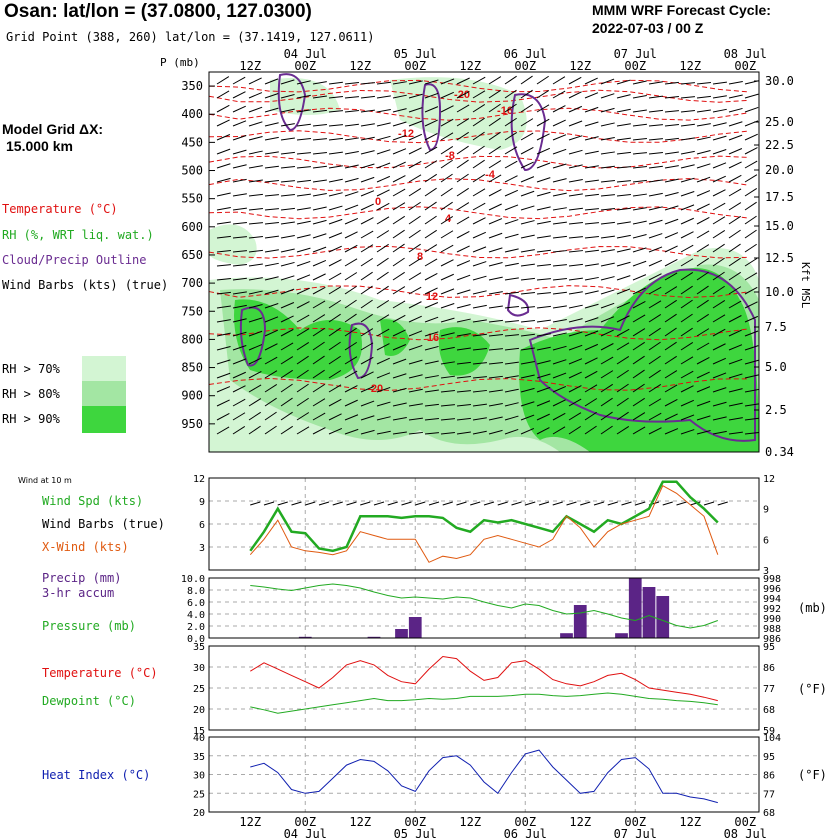  What do you see at coordinates (250, 66) in the screenshot?
I see `time-tick-label-top: 12Z` at bounding box center [250, 66].